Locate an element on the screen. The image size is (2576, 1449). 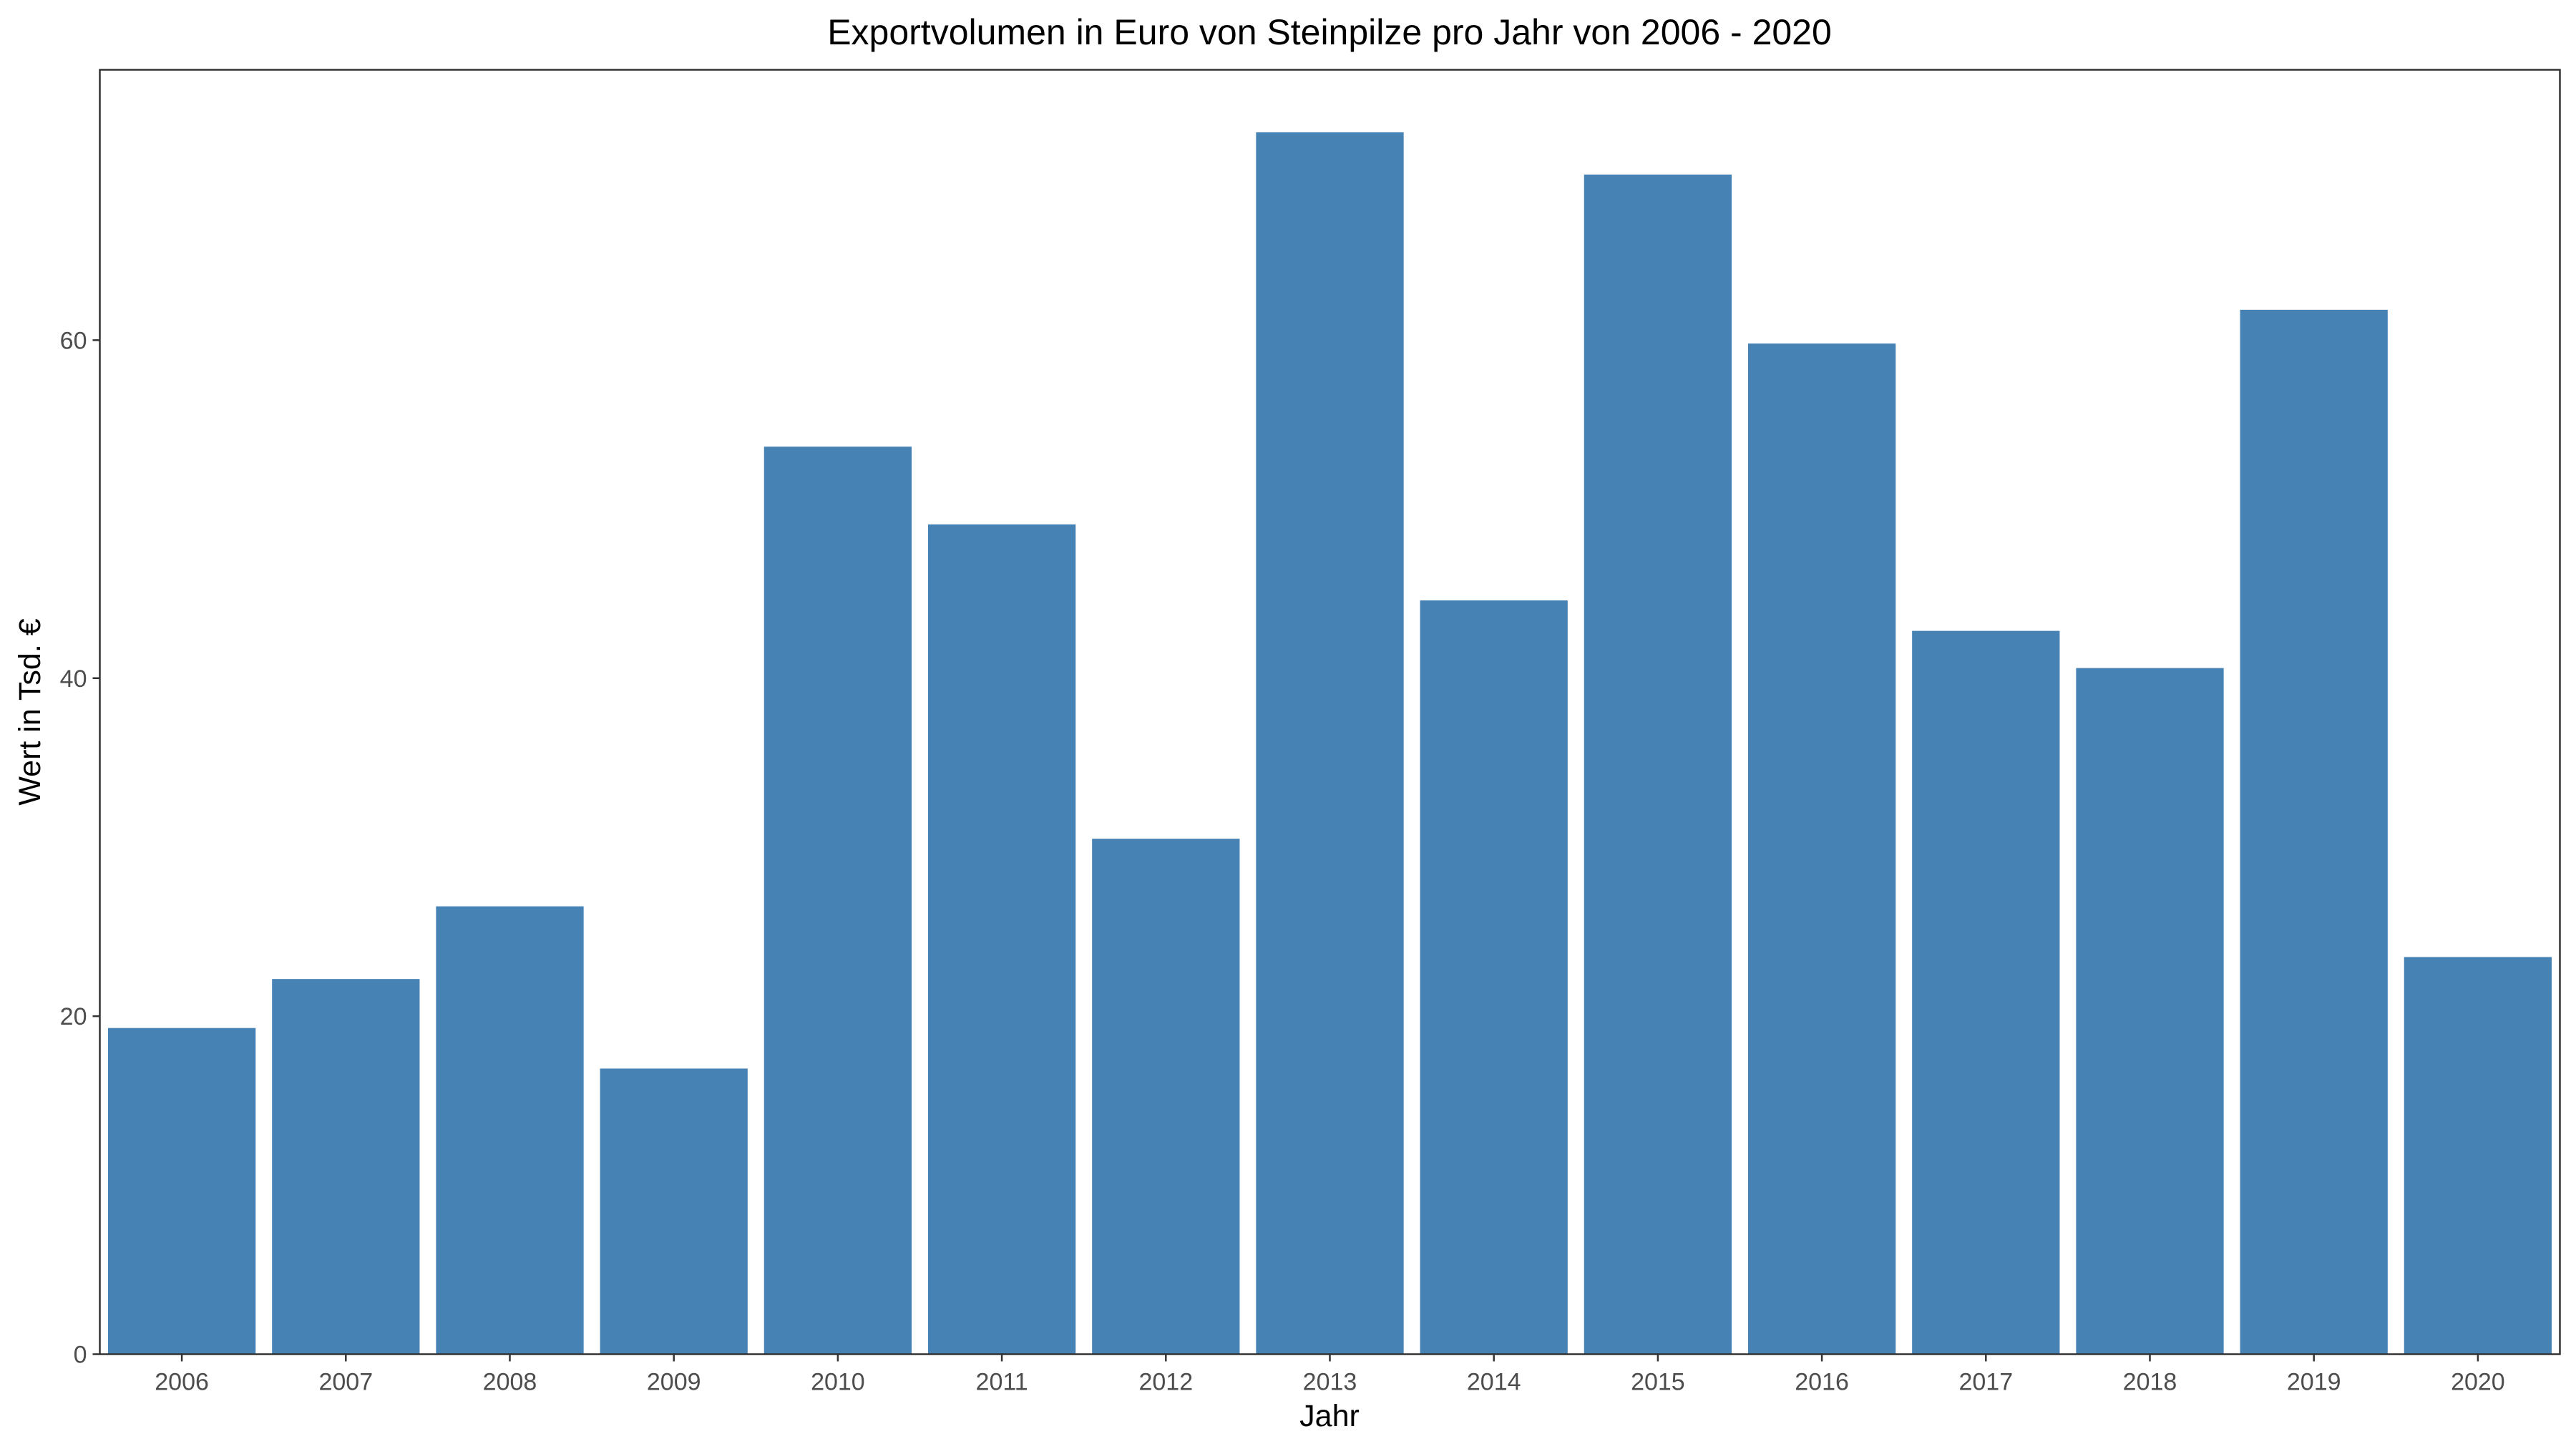
y-axis: 0 20 40 60 is located at coordinates (80, 848).